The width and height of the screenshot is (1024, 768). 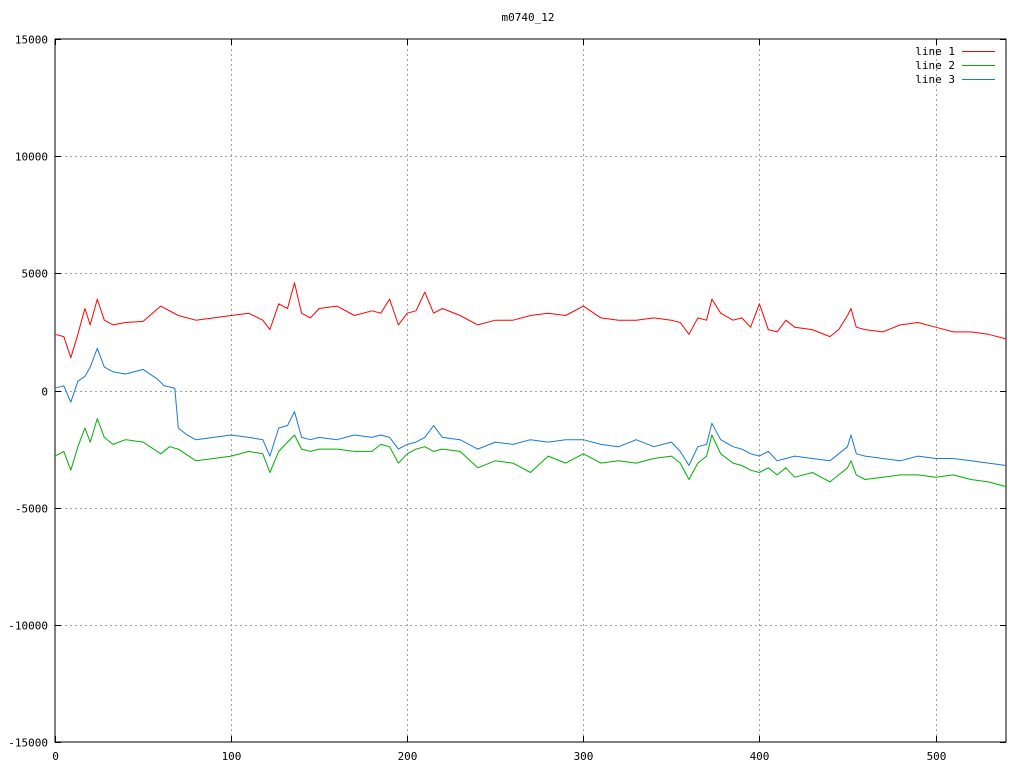 I want to click on y-tick-label: 15000, so click(x=31, y=40).